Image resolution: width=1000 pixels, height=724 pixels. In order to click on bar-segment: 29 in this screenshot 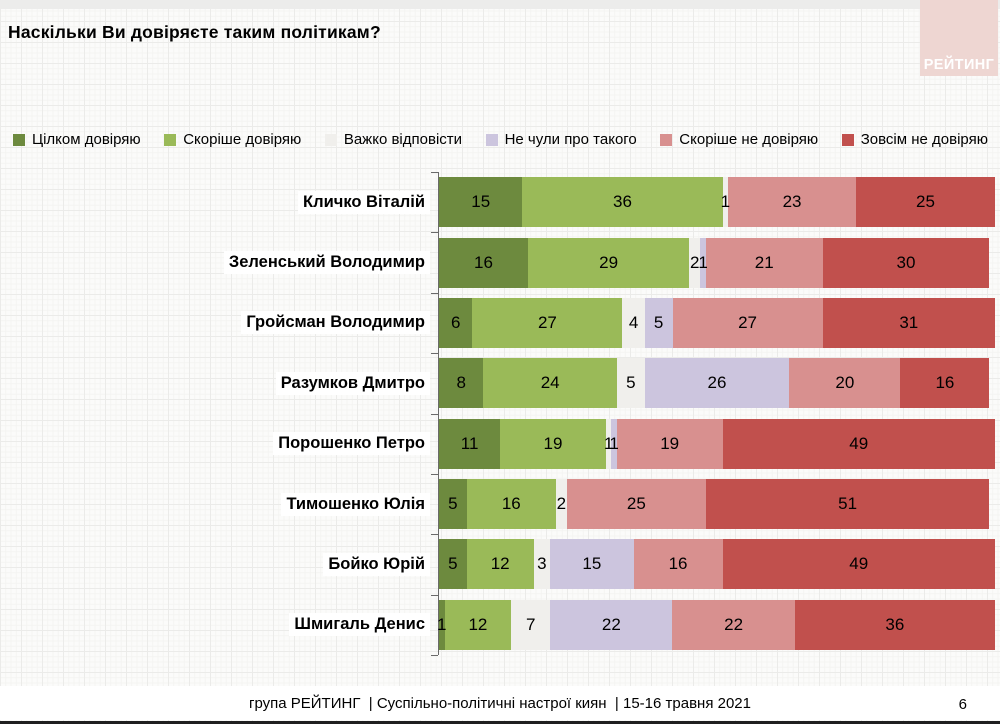, I will do `click(608, 262)`.